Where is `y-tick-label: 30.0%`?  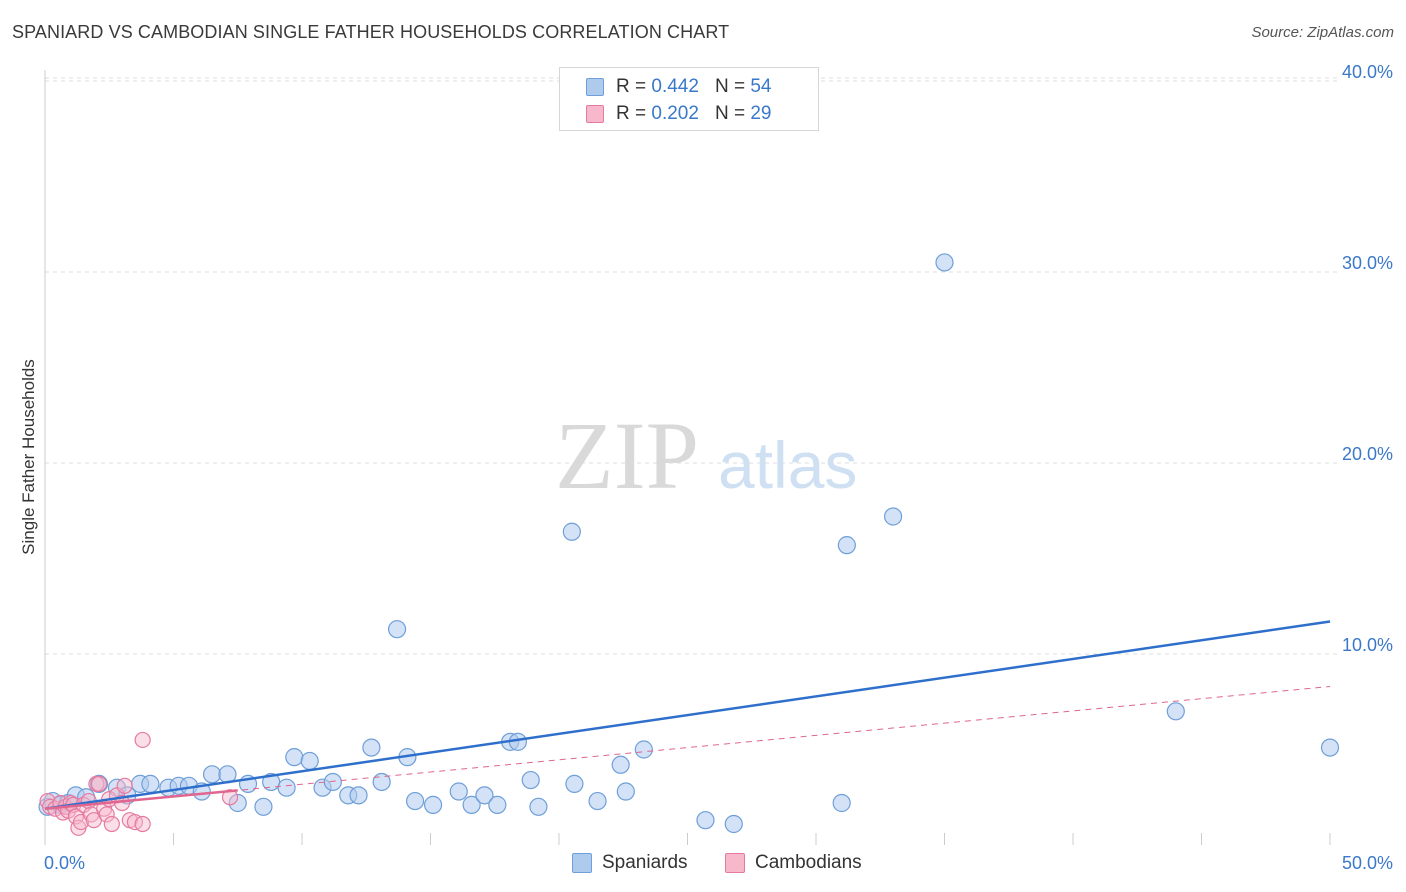
y-tick-label: 30.0% is located at coordinates (1367, 263).